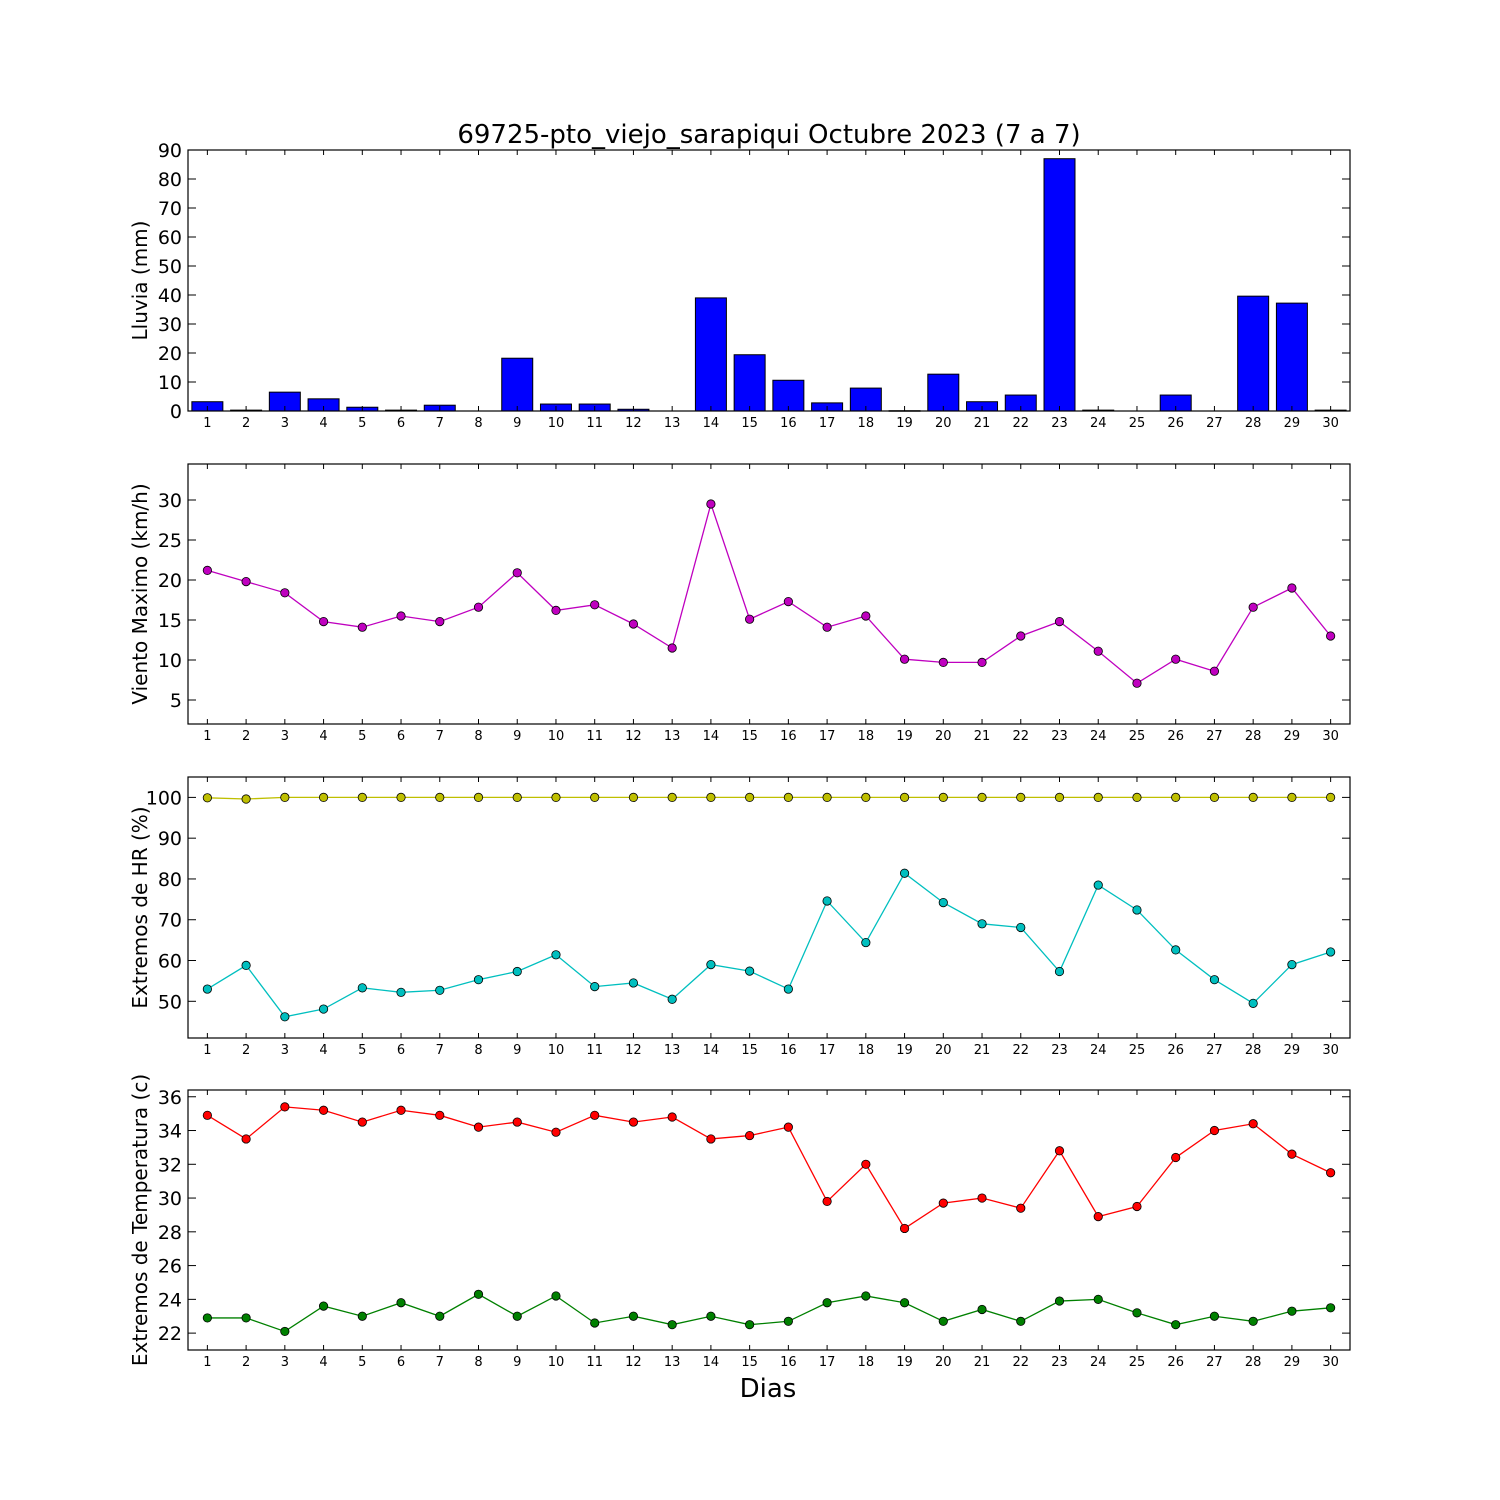  Describe the element at coordinates (140, 907) in the screenshot. I see `y-axis-label: Extremos de HR (%)` at that location.